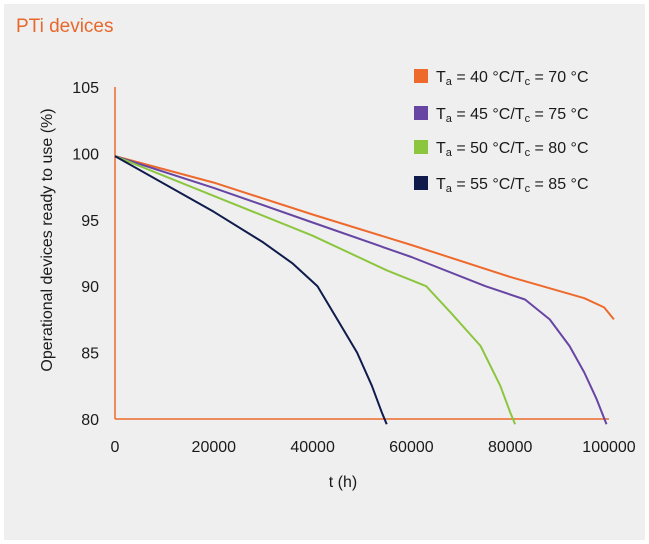  Describe the element at coordinates (411, 447) in the screenshot. I see `x-tick-label: 60000` at that location.